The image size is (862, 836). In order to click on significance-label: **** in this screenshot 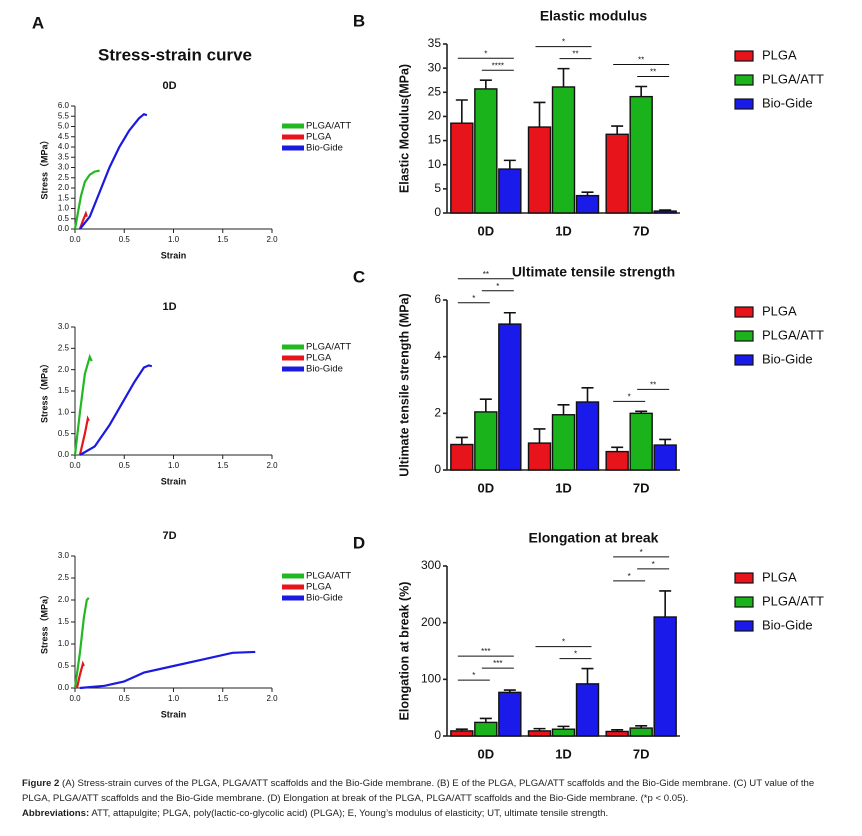, I will do `click(498, 65)`.